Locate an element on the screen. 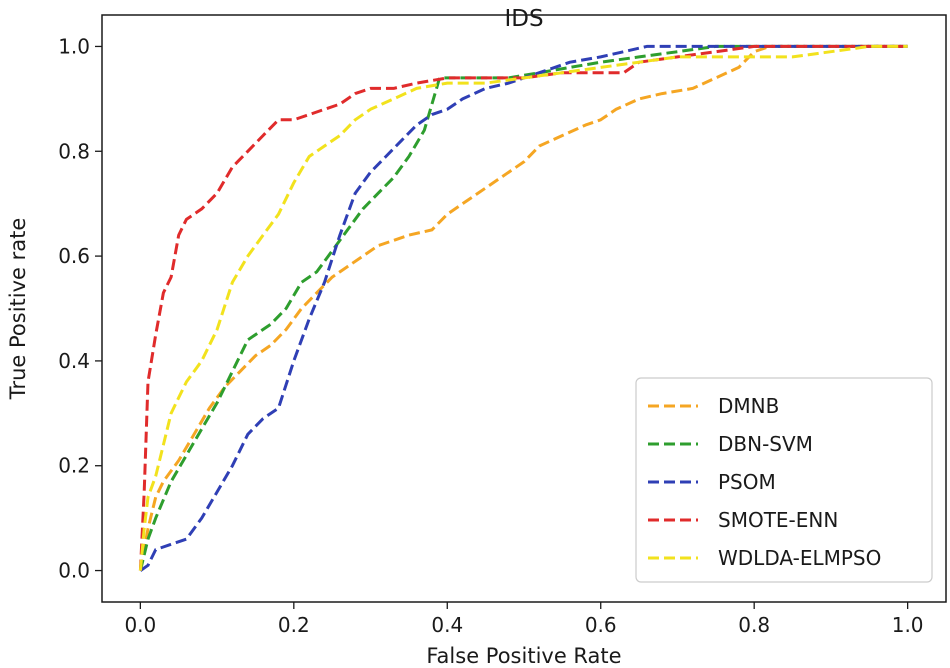 The height and width of the screenshot is (668, 950). legend-box is located at coordinates (784, 480).